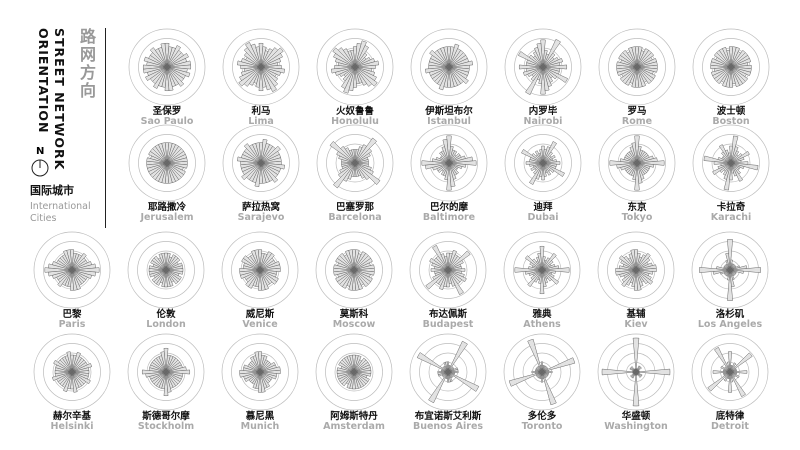  What do you see at coordinates (52, 190) in the screenshot?
I see `subtitle-cn: 国际城市` at bounding box center [52, 190].